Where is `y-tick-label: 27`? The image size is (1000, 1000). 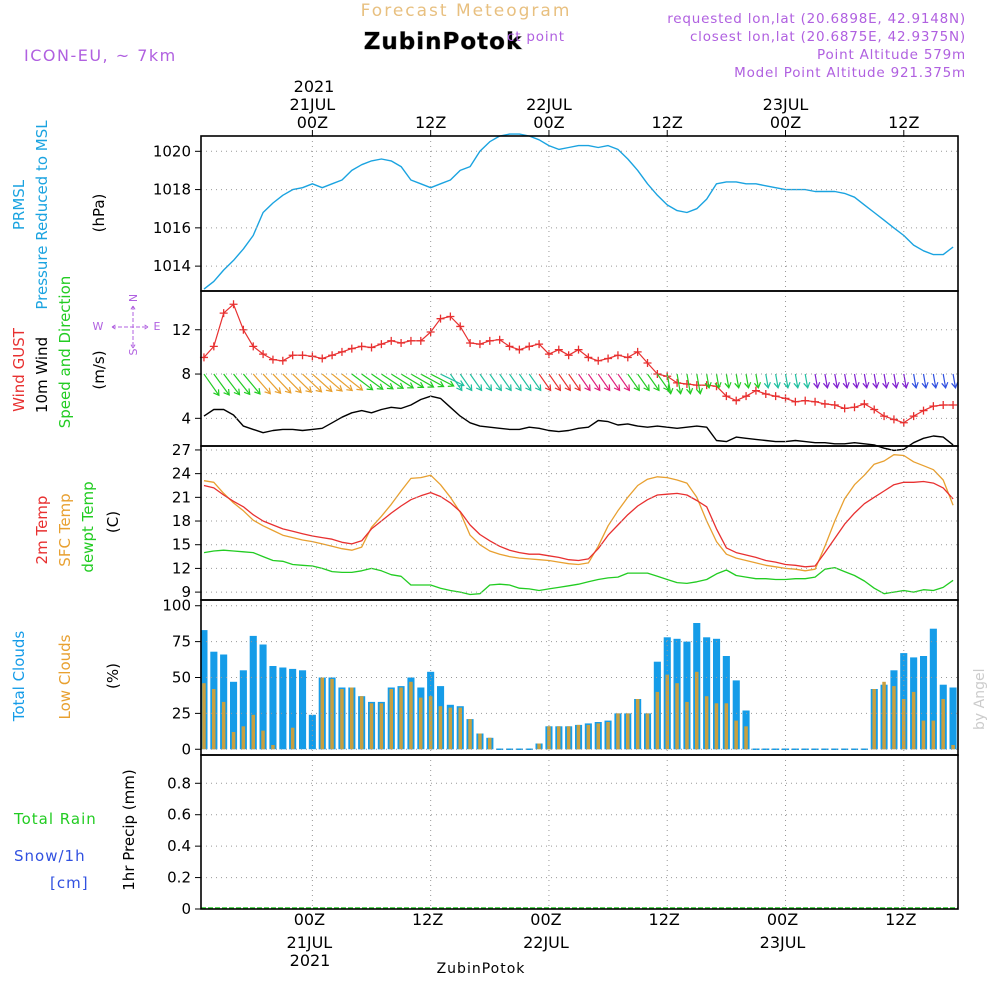
y-tick-label: 27 is located at coordinates (181, 450).